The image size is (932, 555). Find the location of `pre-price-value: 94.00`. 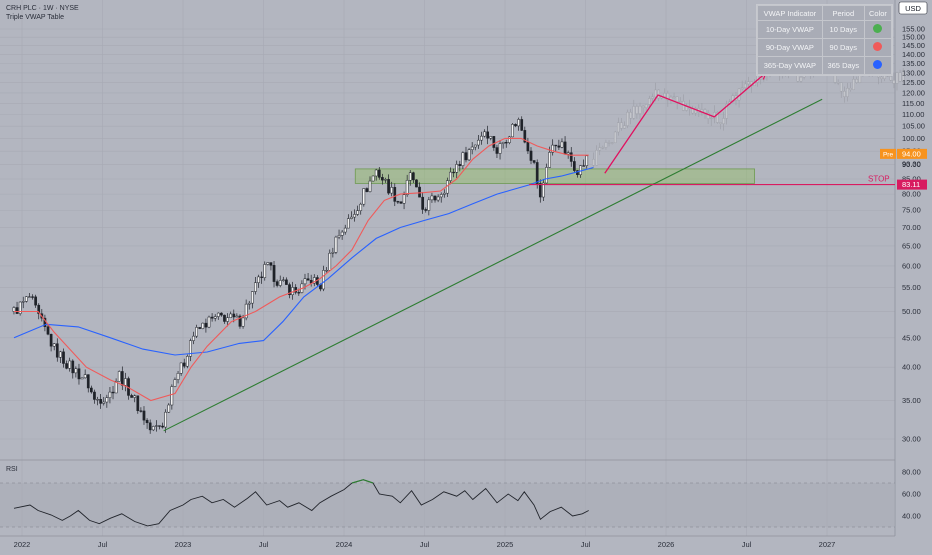

pre-price-value: 94.00 is located at coordinates (911, 153).